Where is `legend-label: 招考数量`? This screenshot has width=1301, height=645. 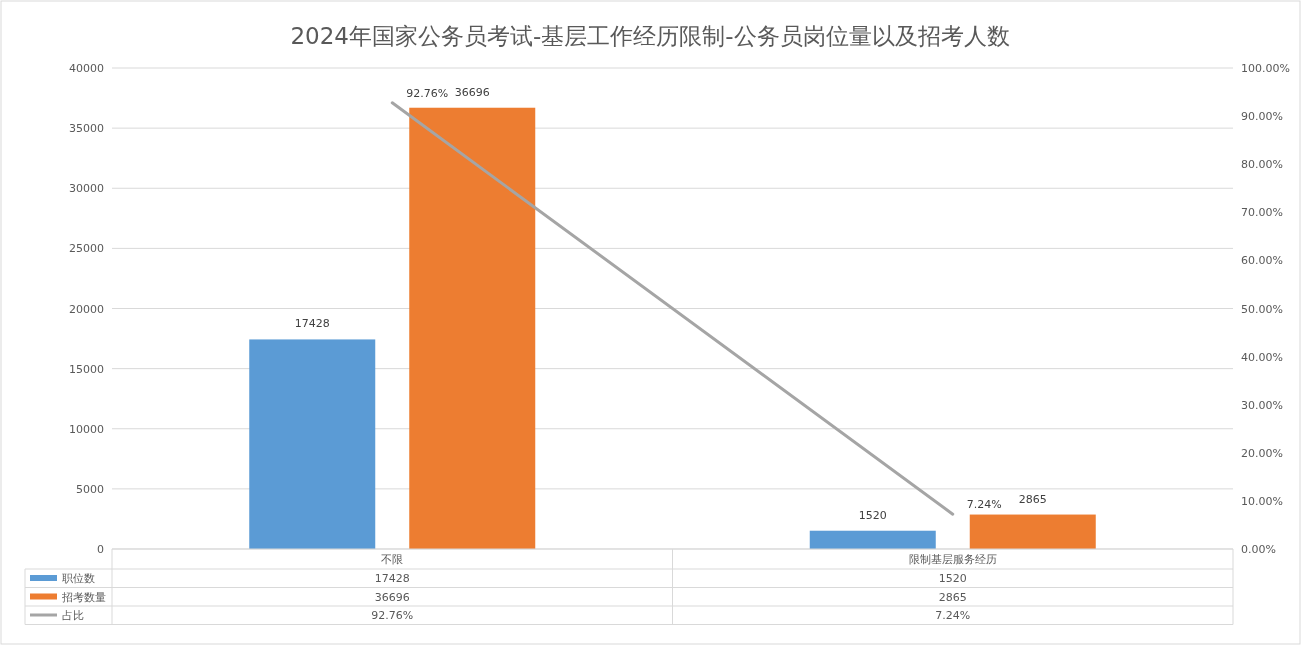
legend-label: 招考数量 is located at coordinates (83, 597).